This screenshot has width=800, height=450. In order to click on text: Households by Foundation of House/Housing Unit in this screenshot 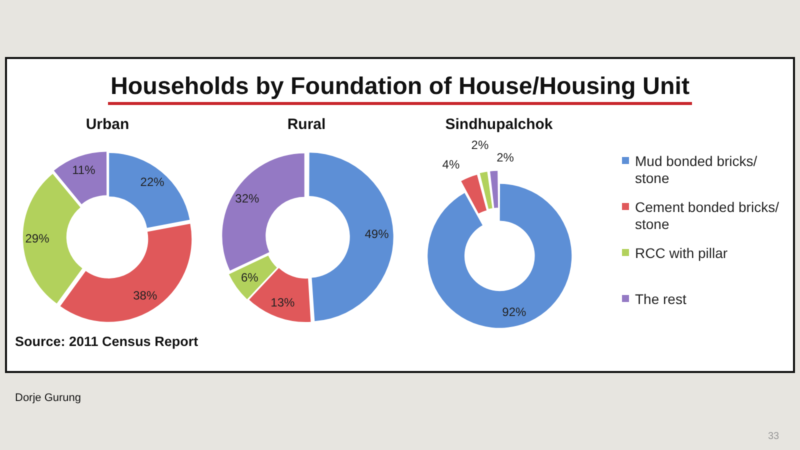, I will do `click(400, 87)`.